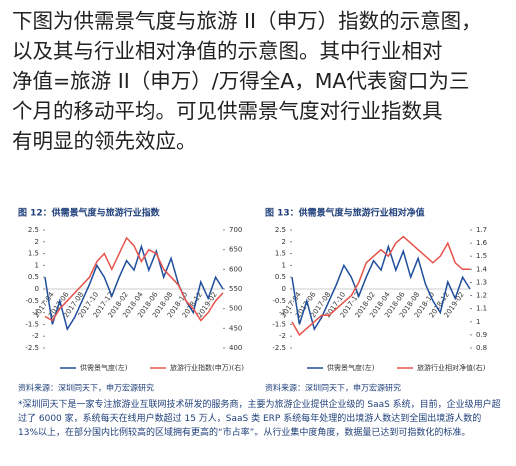 Image resolution: width=516 pixels, height=466 pixels. What do you see at coordinates (104, 141) in the screenshot?
I see `text-line: 有明显的领先效应。` at bounding box center [104, 141].